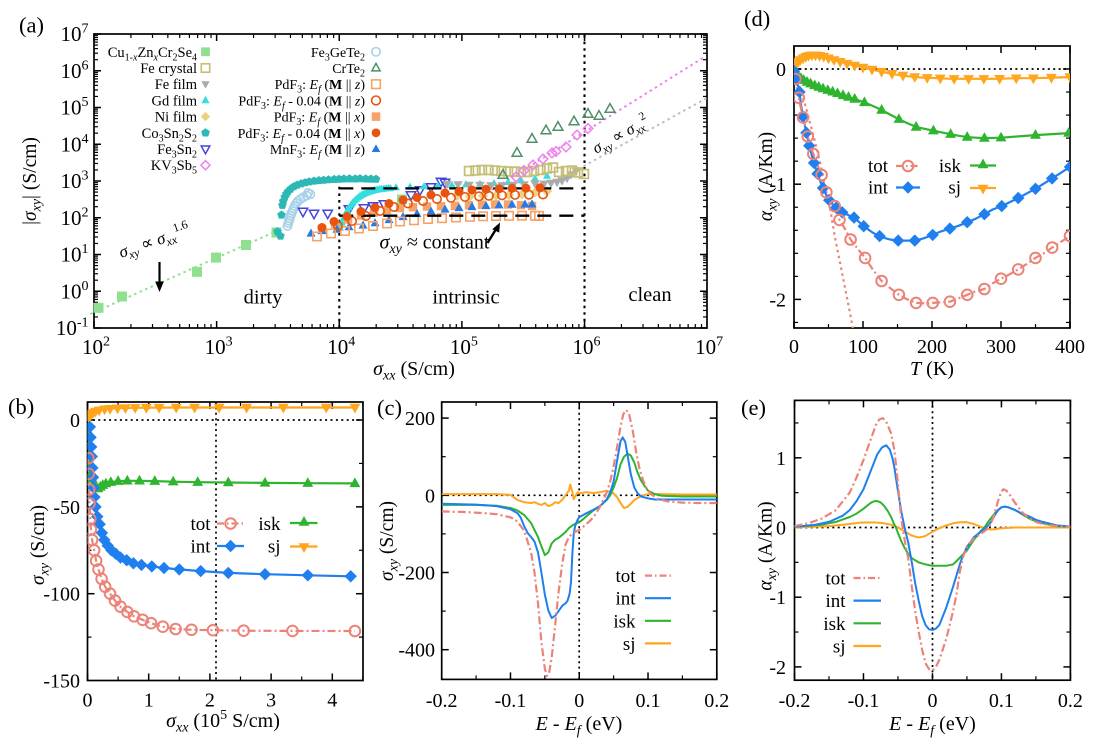 The height and width of the screenshot is (747, 1097). What do you see at coordinates (753, 407) in the screenshot?
I see `svg-text: (e)` at bounding box center [753, 407].